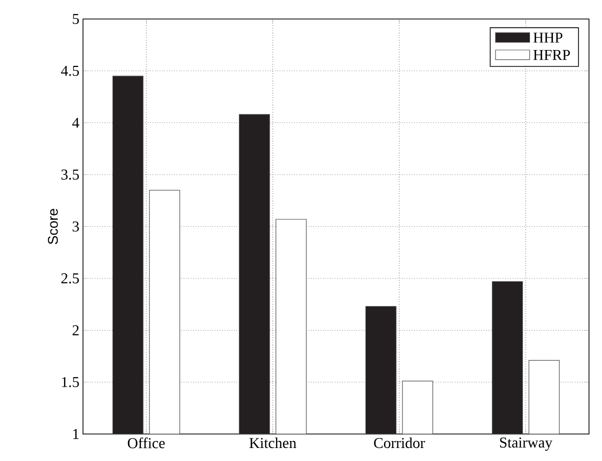 The height and width of the screenshot is (461, 602). I want to click on y-tick-label: 1.5, so click(70, 382).